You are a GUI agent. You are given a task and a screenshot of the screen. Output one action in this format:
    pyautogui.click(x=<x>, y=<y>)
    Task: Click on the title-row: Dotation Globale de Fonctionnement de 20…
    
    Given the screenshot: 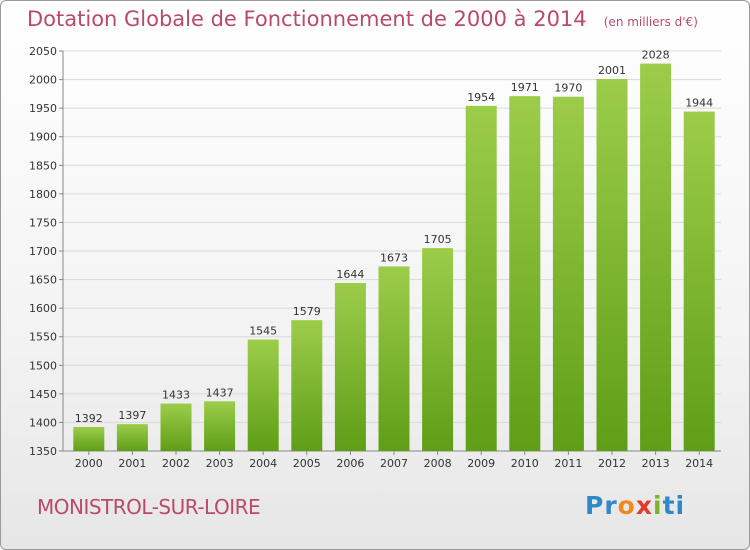 What is the action you would take?
    pyautogui.click(x=362, y=19)
    